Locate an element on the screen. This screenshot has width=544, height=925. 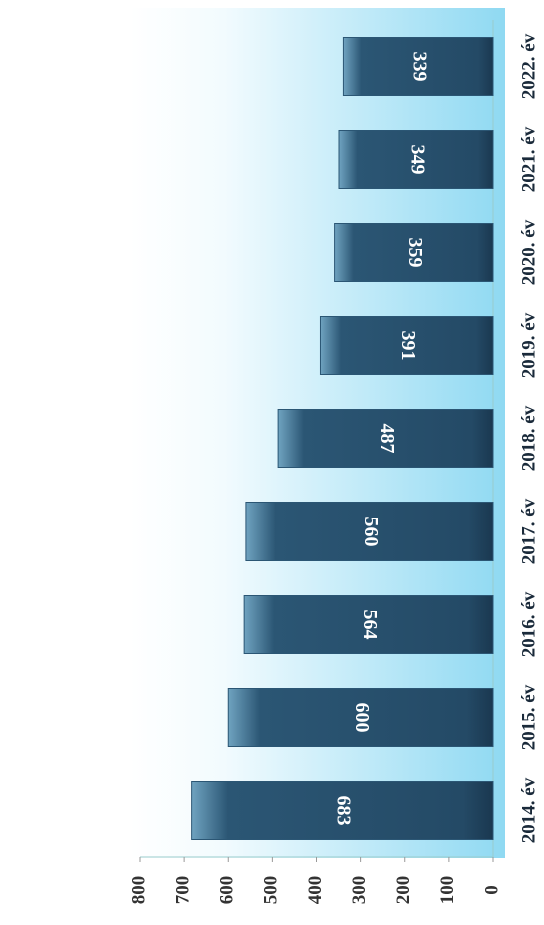
x-tick-label: 2021. év is located at coordinates (528, 159).